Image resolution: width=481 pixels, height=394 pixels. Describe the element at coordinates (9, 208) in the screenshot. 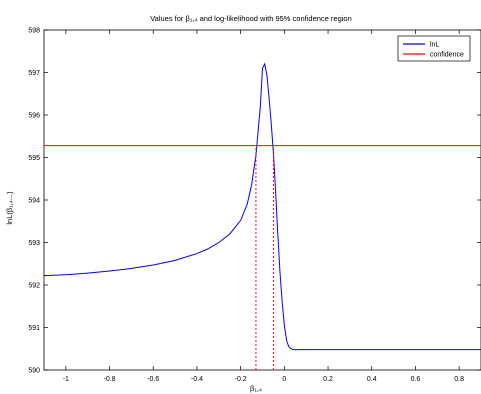

I see `y-axis-label: lnL(β₁,₄...)` at that location.